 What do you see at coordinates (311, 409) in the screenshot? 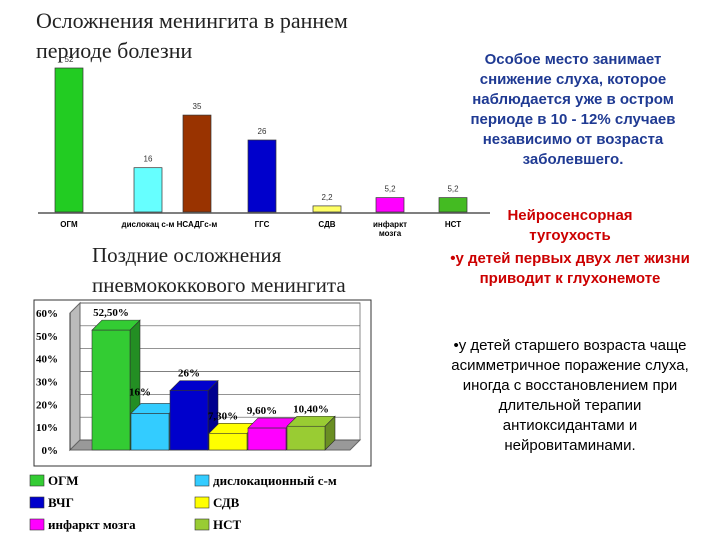
I see `value-label: 10,40%` at bounding box center [311, 409].